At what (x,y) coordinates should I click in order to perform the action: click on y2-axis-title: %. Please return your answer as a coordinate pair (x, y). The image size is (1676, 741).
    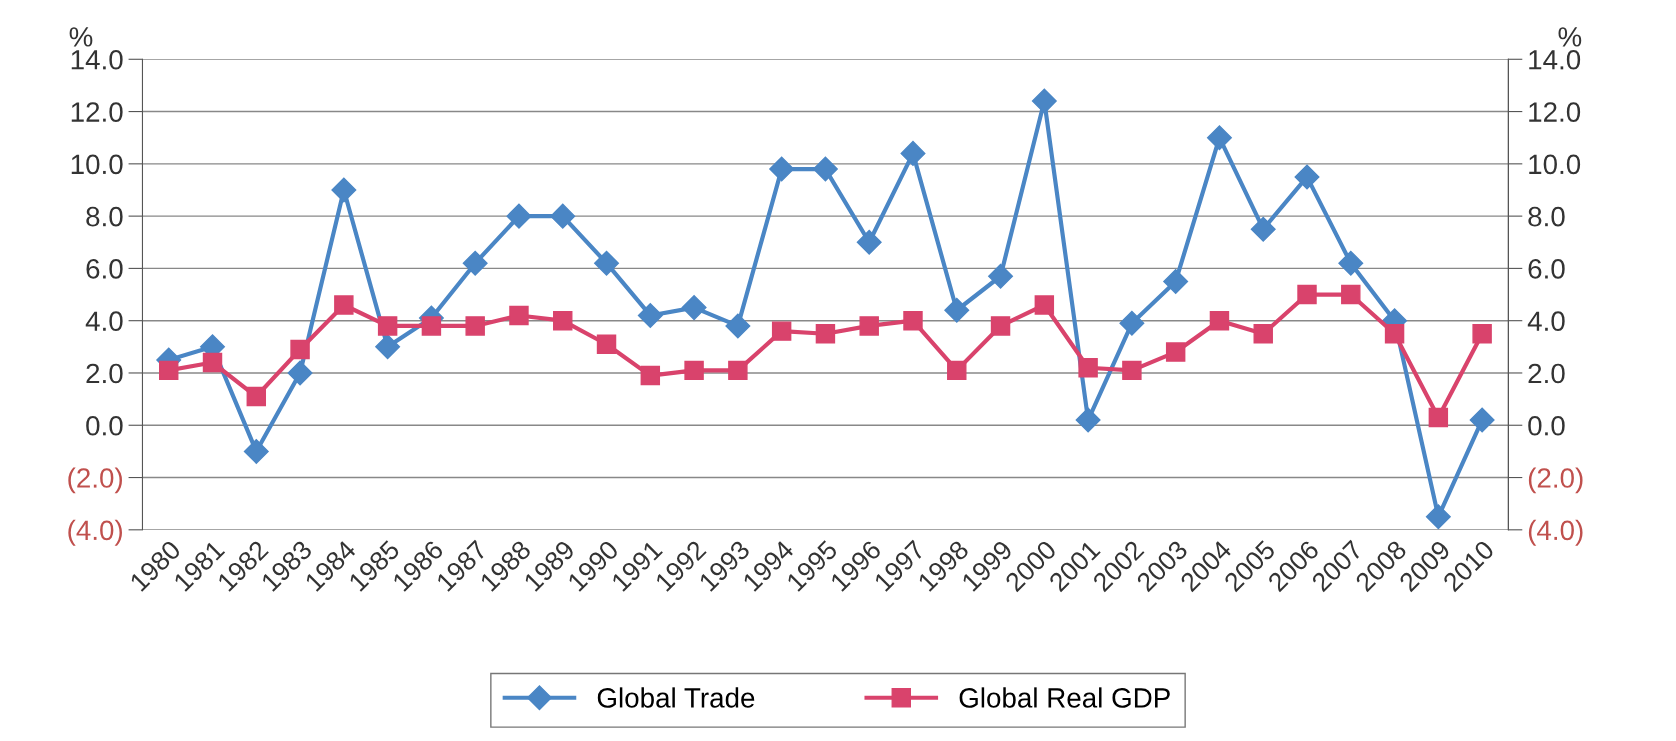
    Looking at the image, I should click on (1570, 37).